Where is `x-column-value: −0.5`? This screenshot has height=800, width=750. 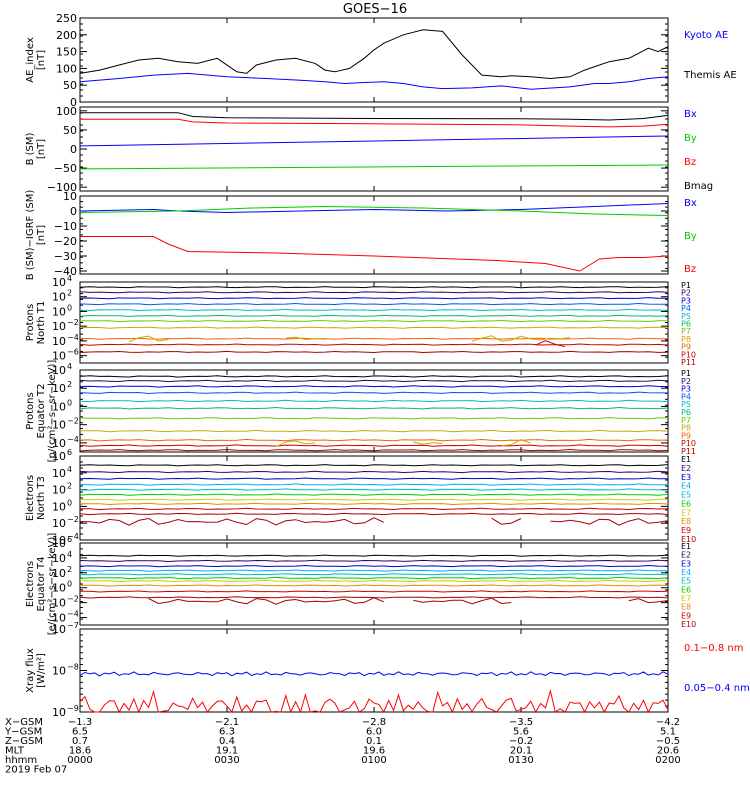
x-column-value: −0.5 is located at coordinates (668, 741).